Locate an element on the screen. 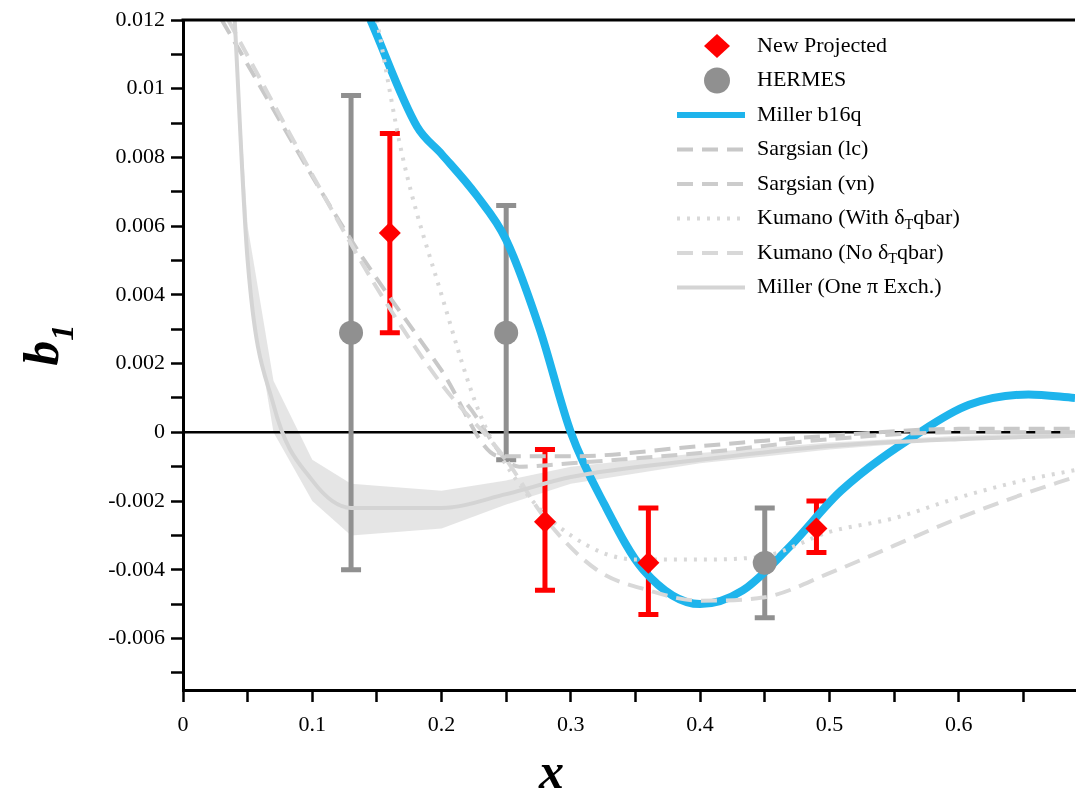 The image size is (1087, 794). x-tick-label: 0.2 is located at coordinates (441, 723).